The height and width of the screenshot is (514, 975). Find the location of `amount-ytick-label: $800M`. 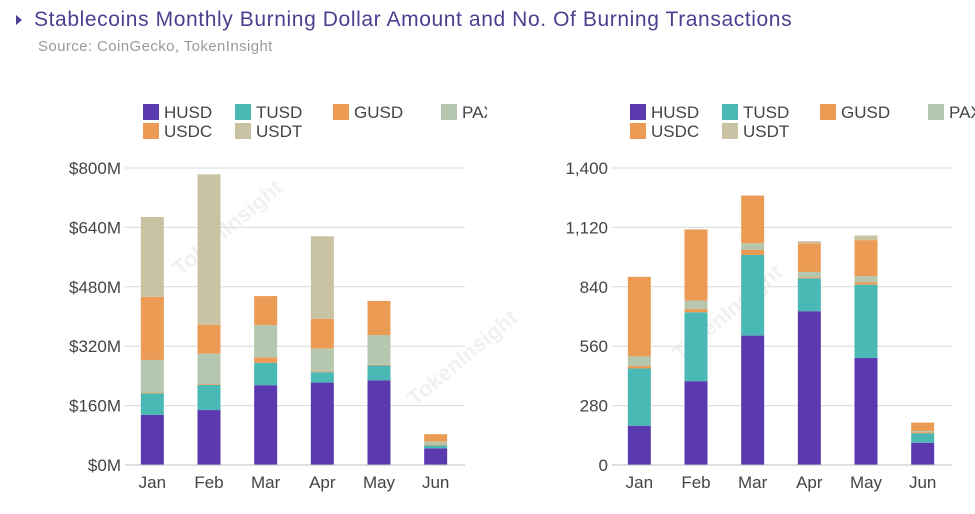

amount-ytick-label: $800M is located at coordinates (95, 168).